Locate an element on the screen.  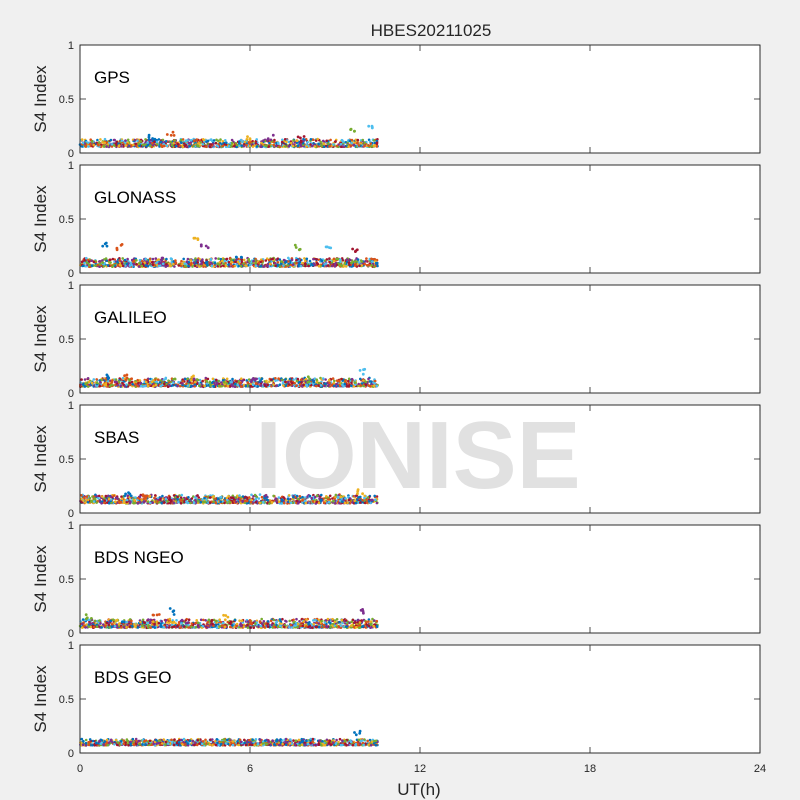
y-tick-label: 0 is located at coordinates (71, 274).